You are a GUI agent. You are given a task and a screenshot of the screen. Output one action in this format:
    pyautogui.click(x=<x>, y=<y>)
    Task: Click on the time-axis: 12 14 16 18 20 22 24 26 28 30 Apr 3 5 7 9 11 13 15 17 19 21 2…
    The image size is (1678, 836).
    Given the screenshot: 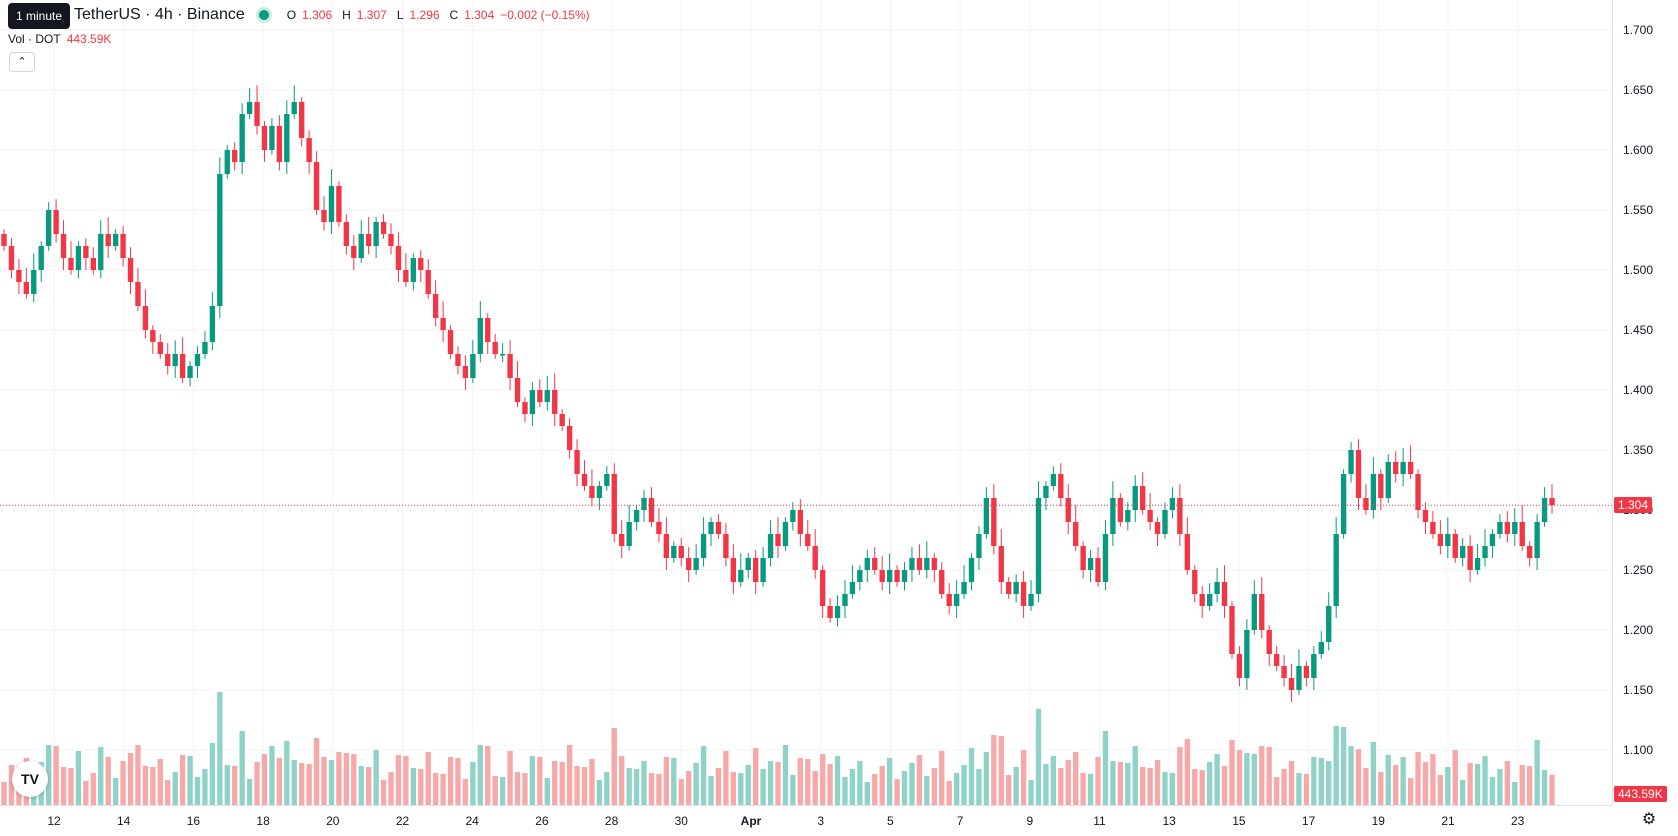 What is the action you would take?
    pyautogui.click(x=806, y=820)
    